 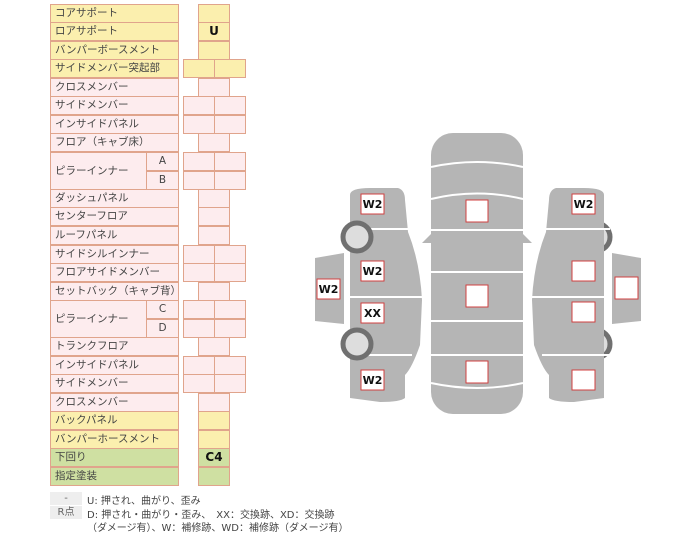 I want to click on damage-mark-right_side-rear, so click(x=583, y=380).